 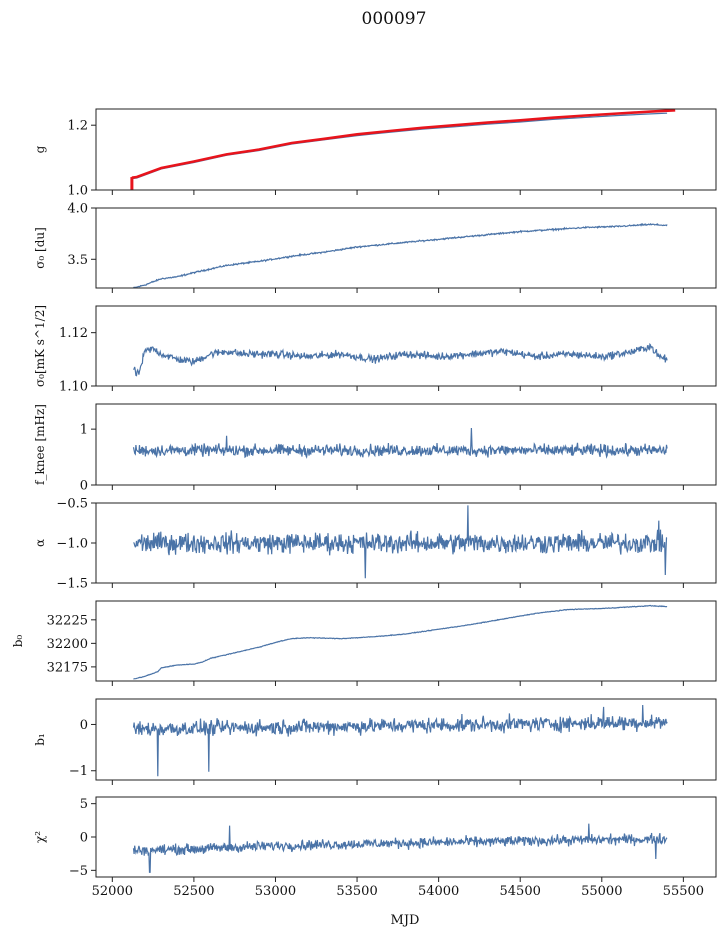 I want to click on x-tick-label: 53000, so click(x=275, y=891).